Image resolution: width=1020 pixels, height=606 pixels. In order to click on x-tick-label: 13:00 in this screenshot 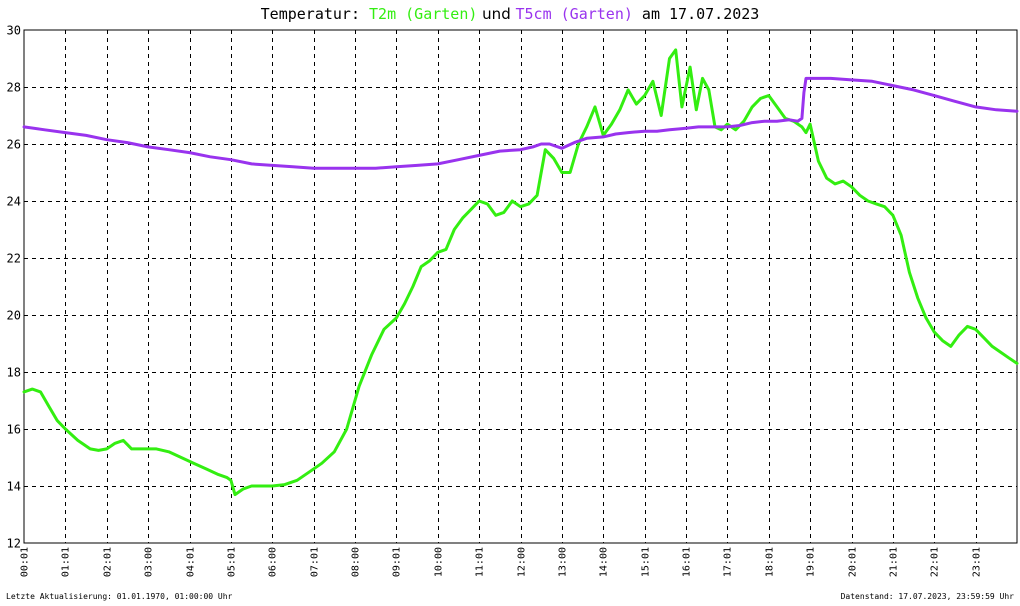, I will do `click(563, 562)`.